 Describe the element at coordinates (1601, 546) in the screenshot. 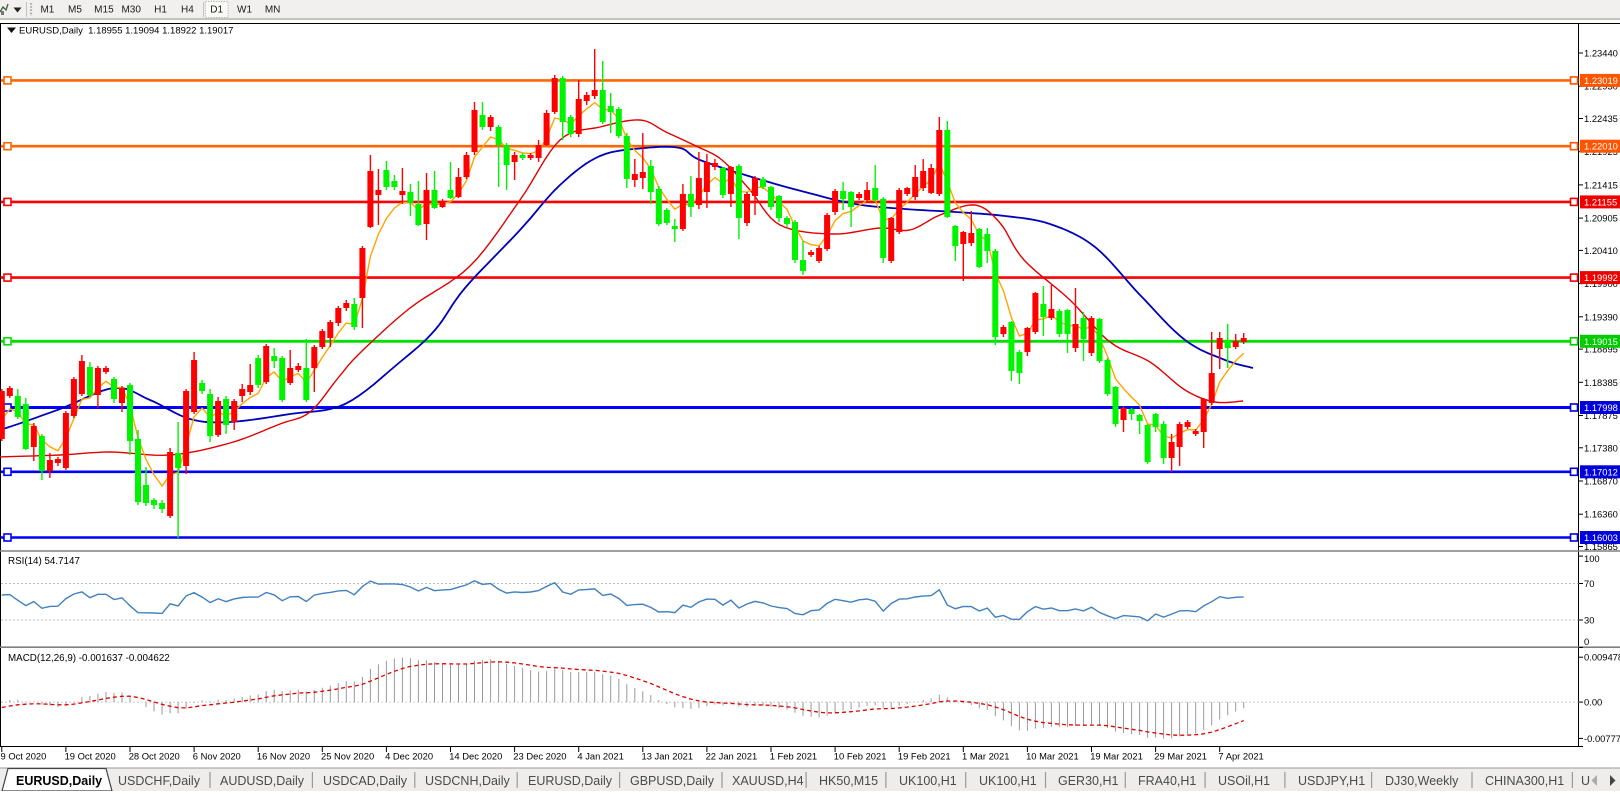

I see `svg-text: 1.15865` at that location.